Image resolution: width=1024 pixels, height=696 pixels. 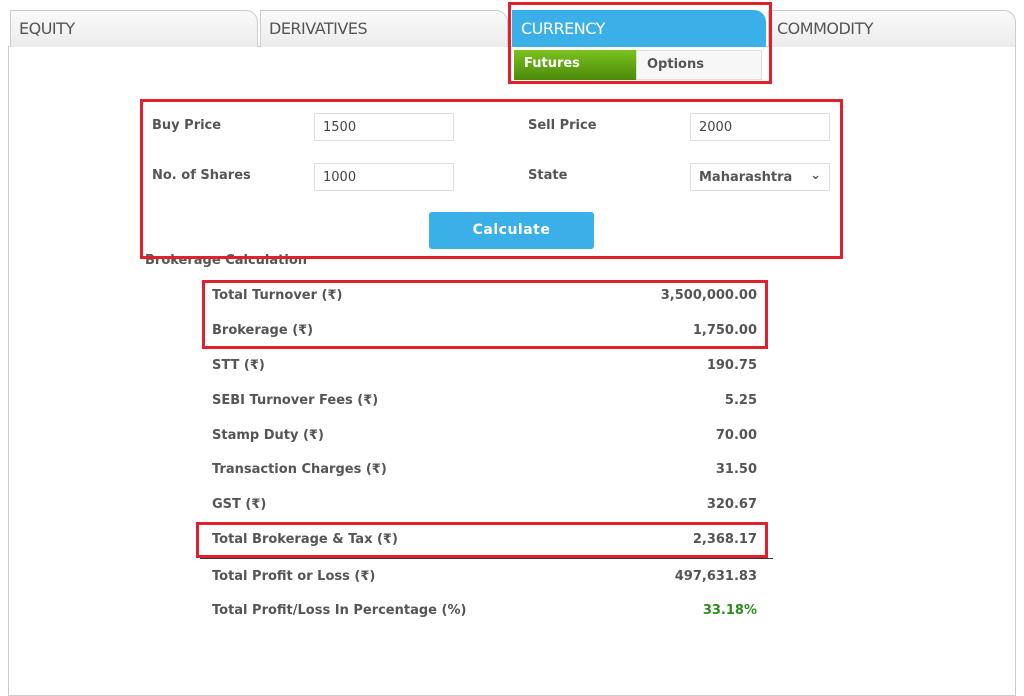 I want to click on tab-derivatives: DERIVATIVES, so click(x=384, y=28).